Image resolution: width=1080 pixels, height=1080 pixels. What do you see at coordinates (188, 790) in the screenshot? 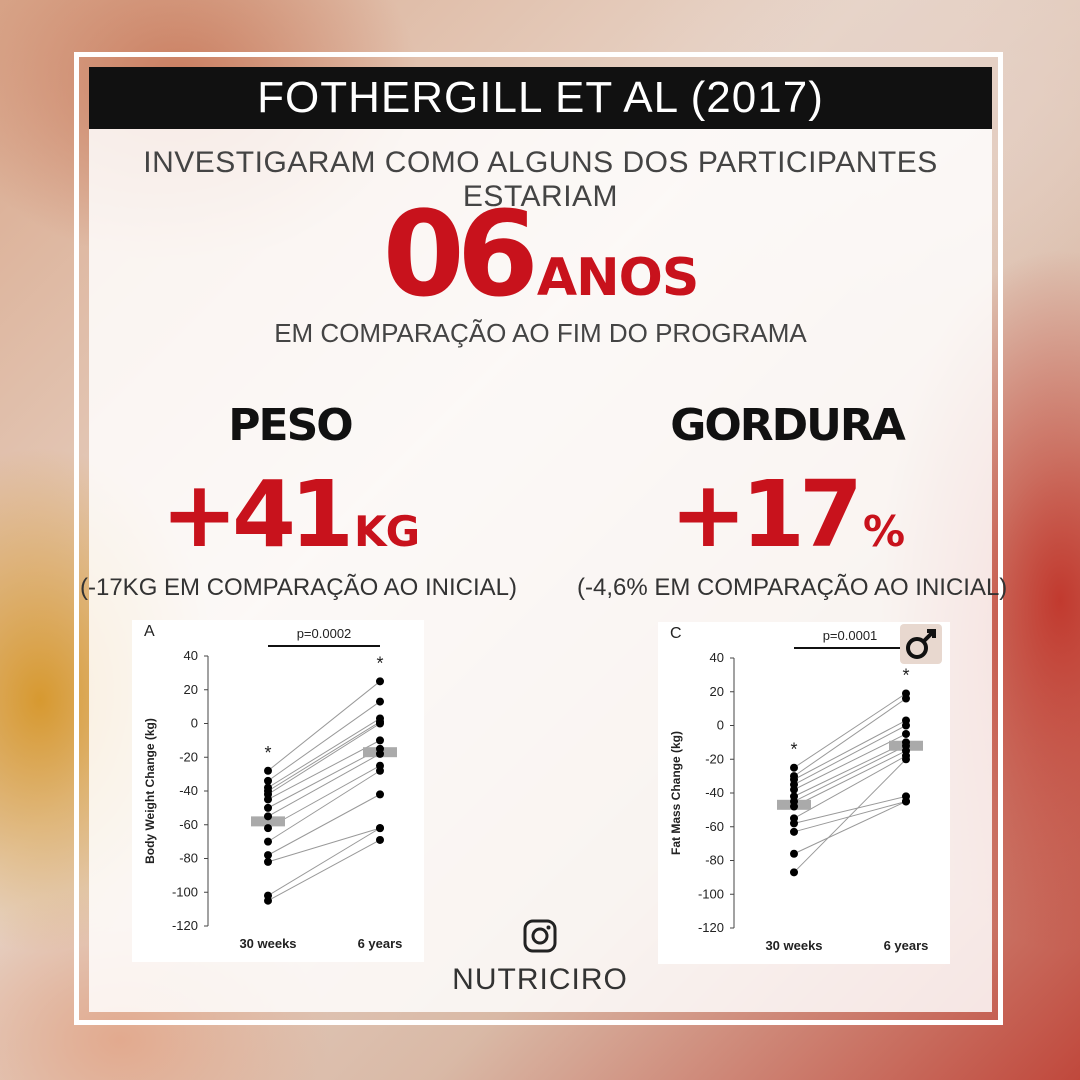
I see `weight-y-tick-label: -40` at bounding box center [188, 790].